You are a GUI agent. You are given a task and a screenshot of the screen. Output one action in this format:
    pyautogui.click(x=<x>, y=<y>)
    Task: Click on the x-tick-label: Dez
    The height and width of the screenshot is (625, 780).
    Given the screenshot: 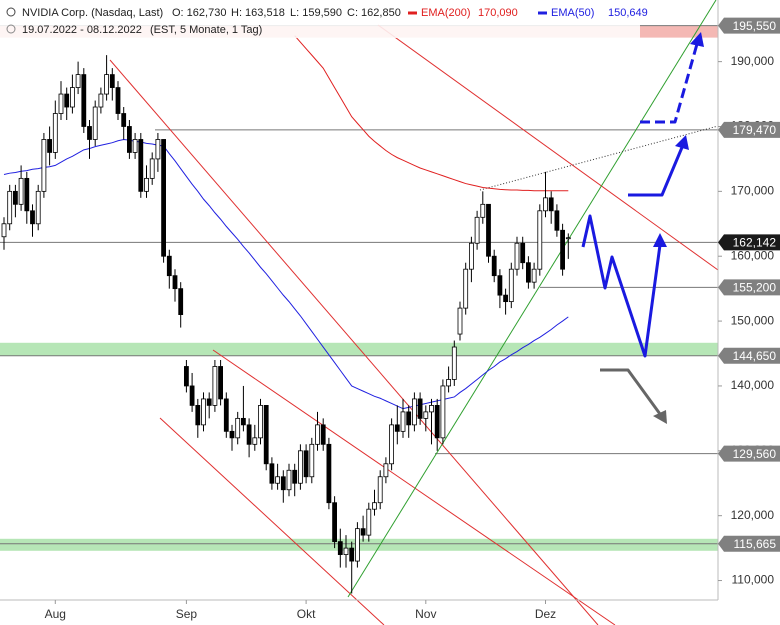 What is the action you would take?
    pyautogui.click(x=545, y=614)
    